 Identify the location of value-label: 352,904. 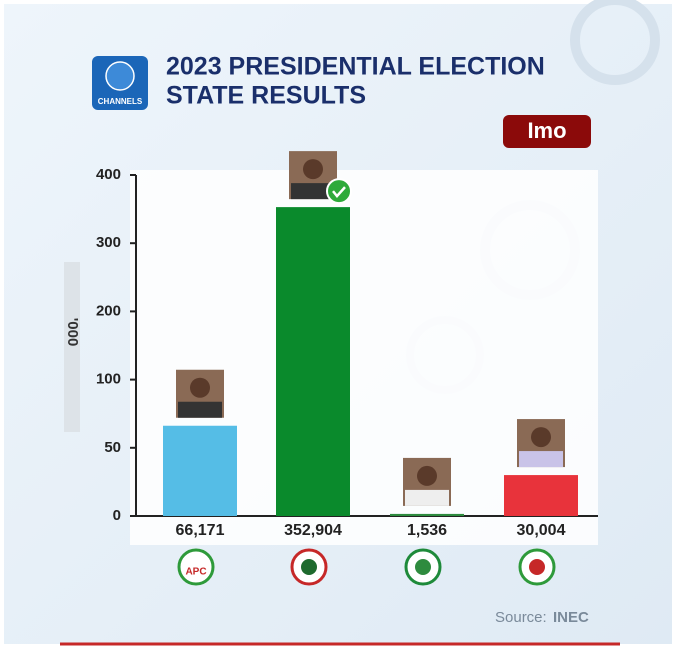
(313, 530).